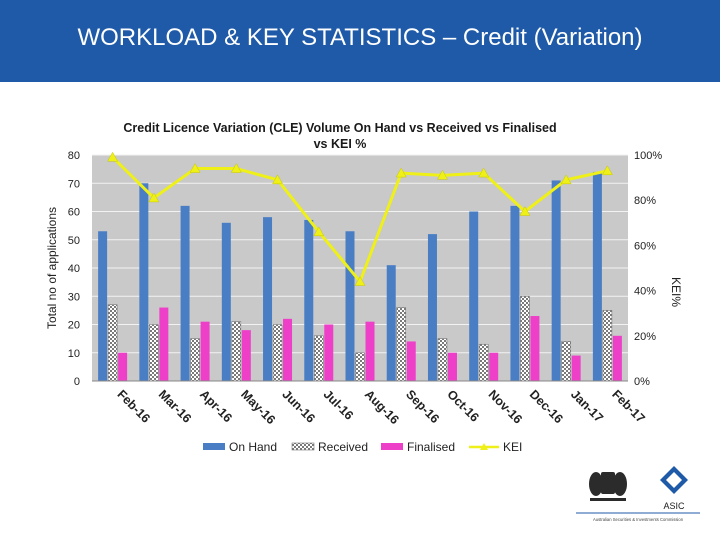 The width and height of the screenshot is (720, 540). Describe the element at coordinates (648, 156) in the screenshot. I see `y2-tick-label: 100%` at that location.